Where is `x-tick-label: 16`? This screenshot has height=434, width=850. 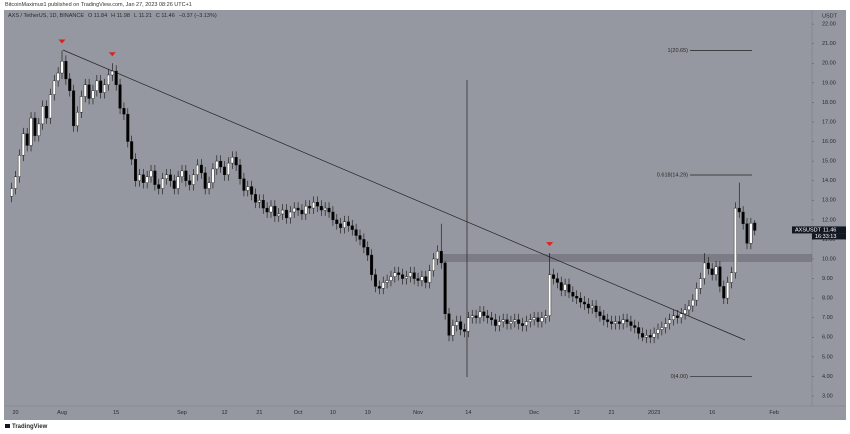
x-tick-label: 16 is located at coordinates (712, 413).